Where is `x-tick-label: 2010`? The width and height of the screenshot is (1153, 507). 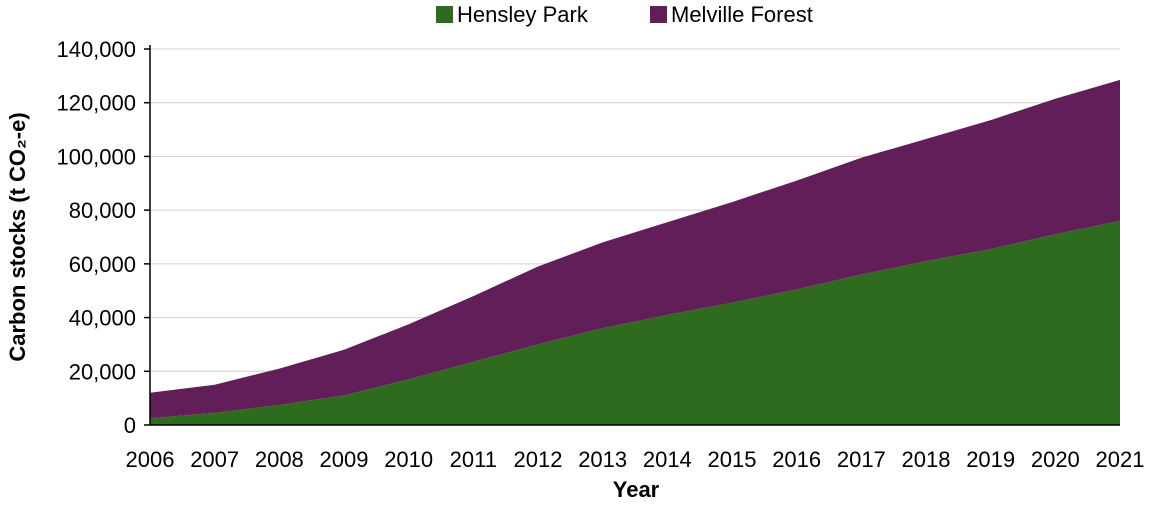
x-tick-label: 2010 is located at coordinates (408, 459).